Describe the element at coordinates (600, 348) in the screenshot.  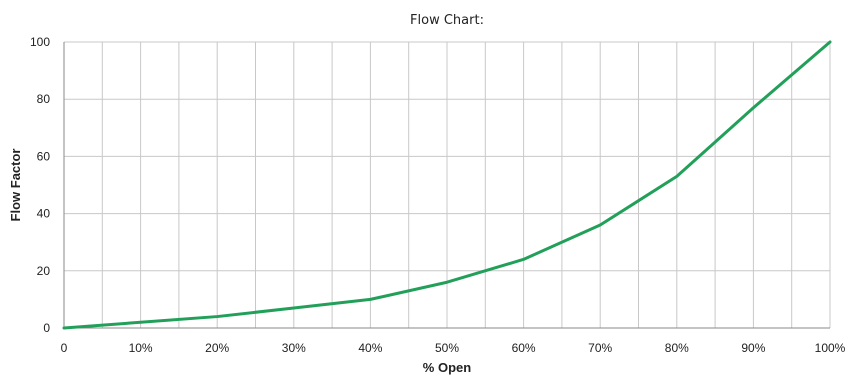
I see `x-tick-label: 70%` at that location.